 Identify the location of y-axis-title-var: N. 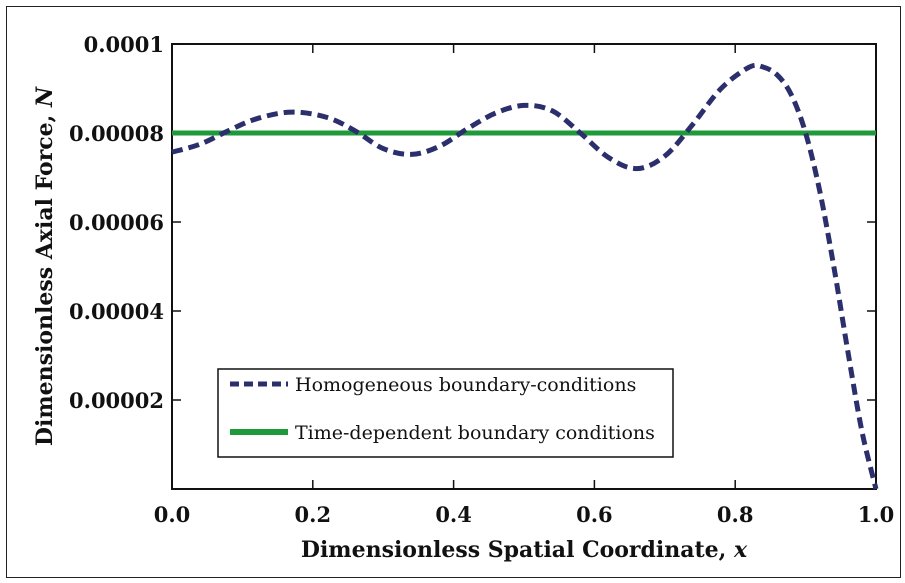
(45, 97).